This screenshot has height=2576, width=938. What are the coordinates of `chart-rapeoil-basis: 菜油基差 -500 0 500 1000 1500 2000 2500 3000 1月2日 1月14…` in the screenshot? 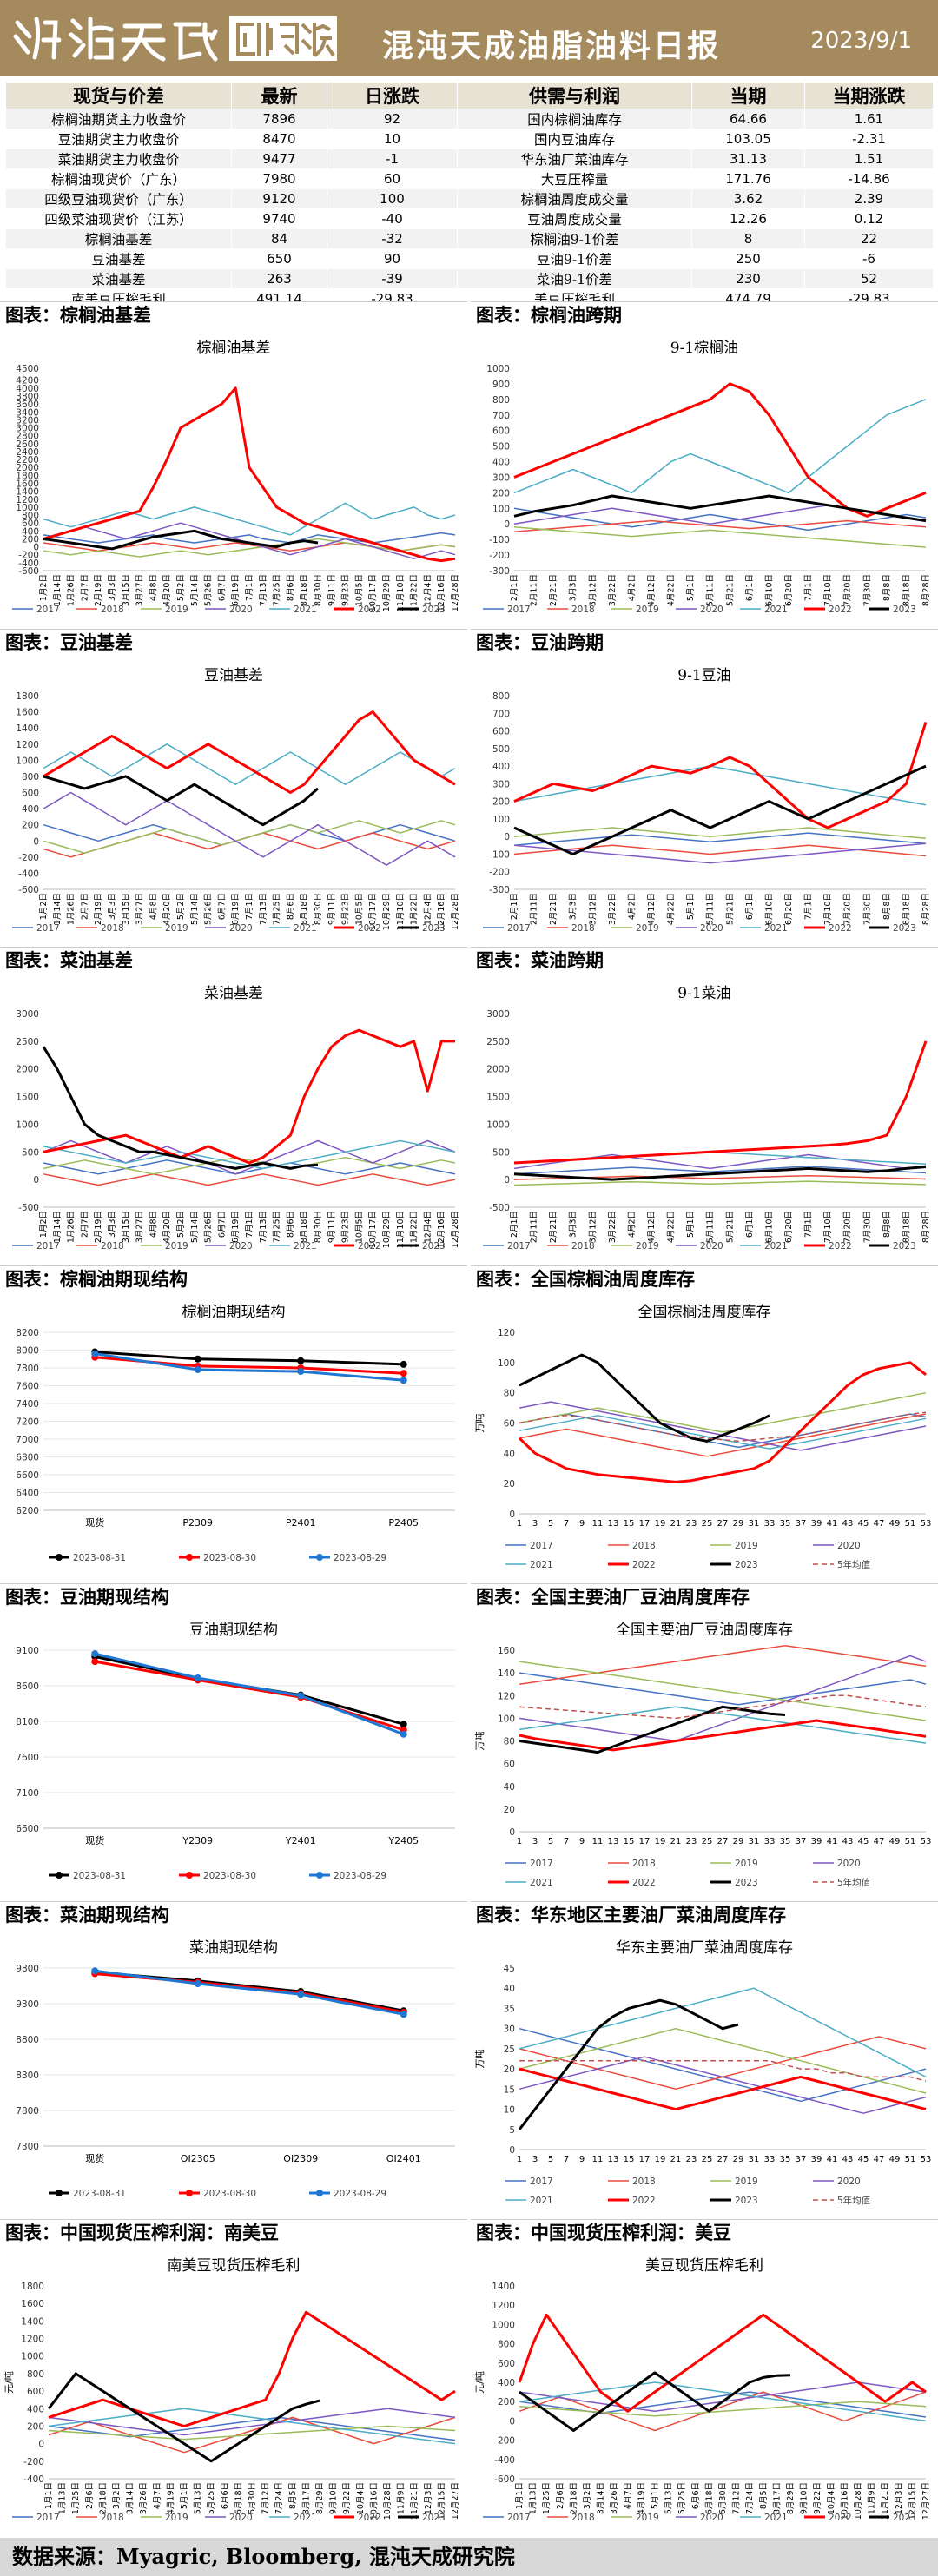 It's located at (233, 1120).